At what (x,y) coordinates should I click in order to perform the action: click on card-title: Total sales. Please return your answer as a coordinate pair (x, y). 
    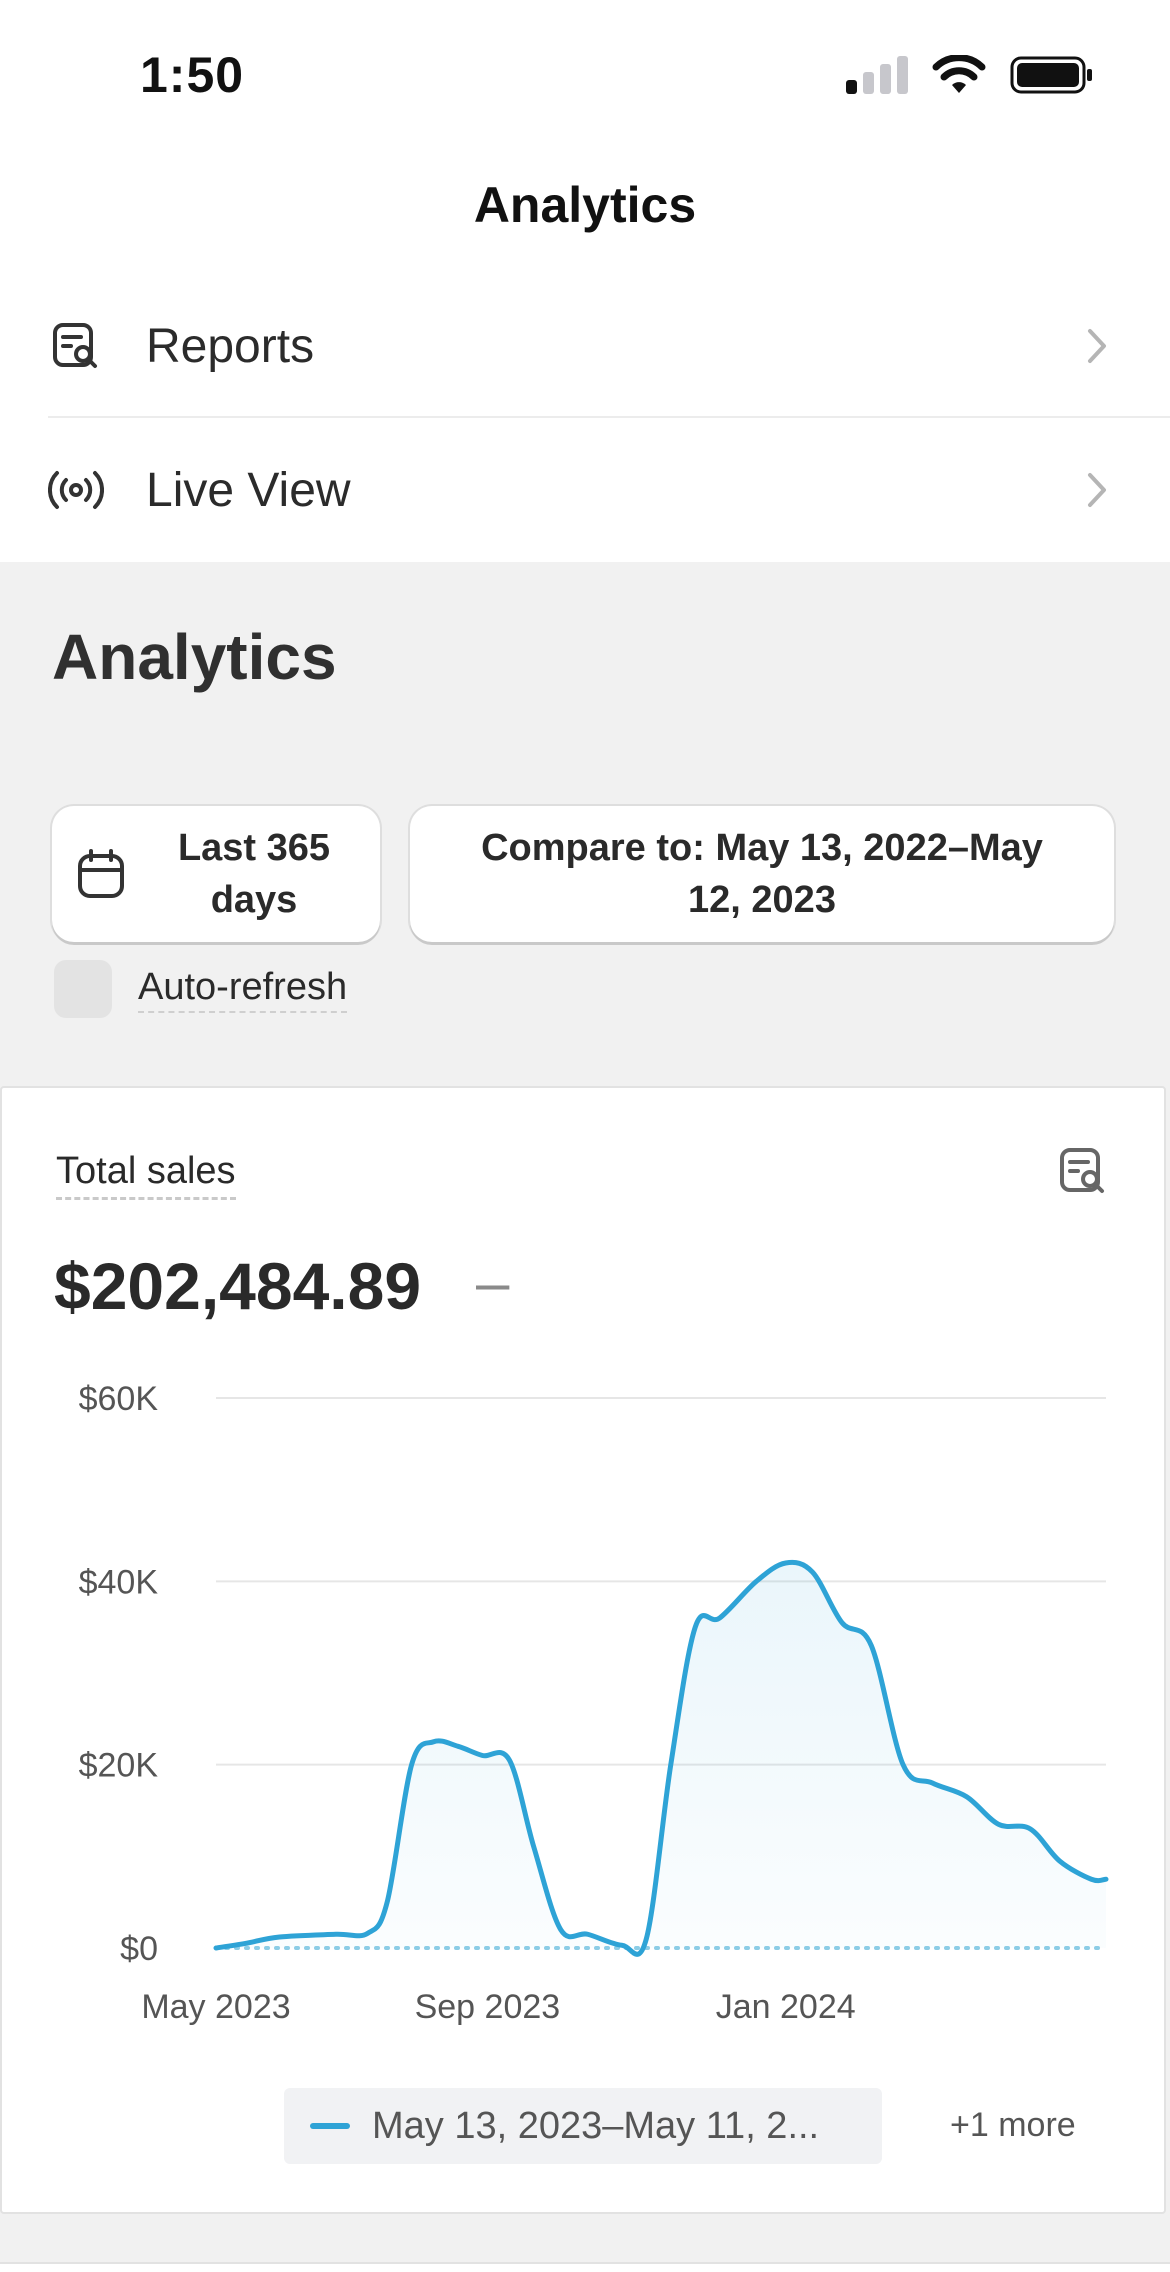
    Looking at the image, I should click on (146, 1175).